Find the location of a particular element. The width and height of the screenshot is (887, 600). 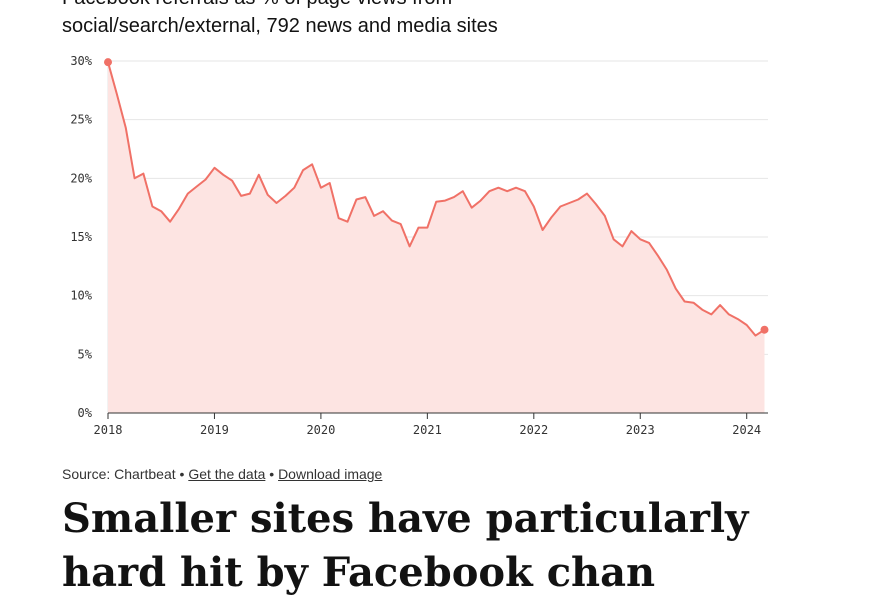

x-tick-label: 2020 is located at coordinates (320, 430).